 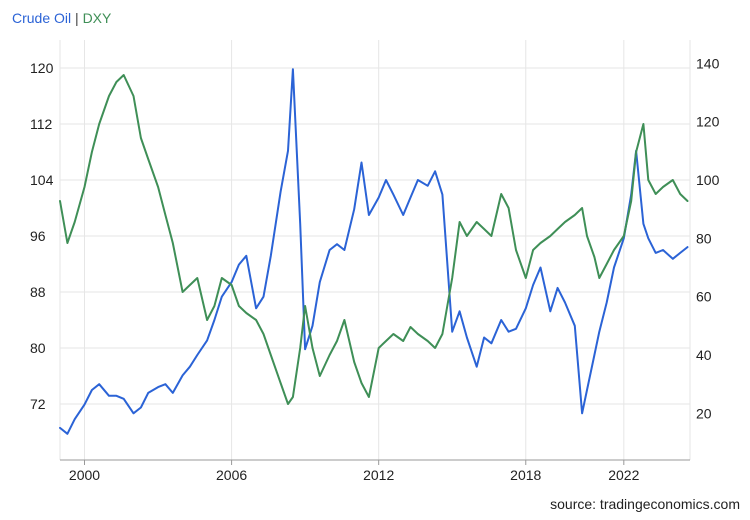 I want to click on right-tick-label: 100, so click(x=708, y=180).